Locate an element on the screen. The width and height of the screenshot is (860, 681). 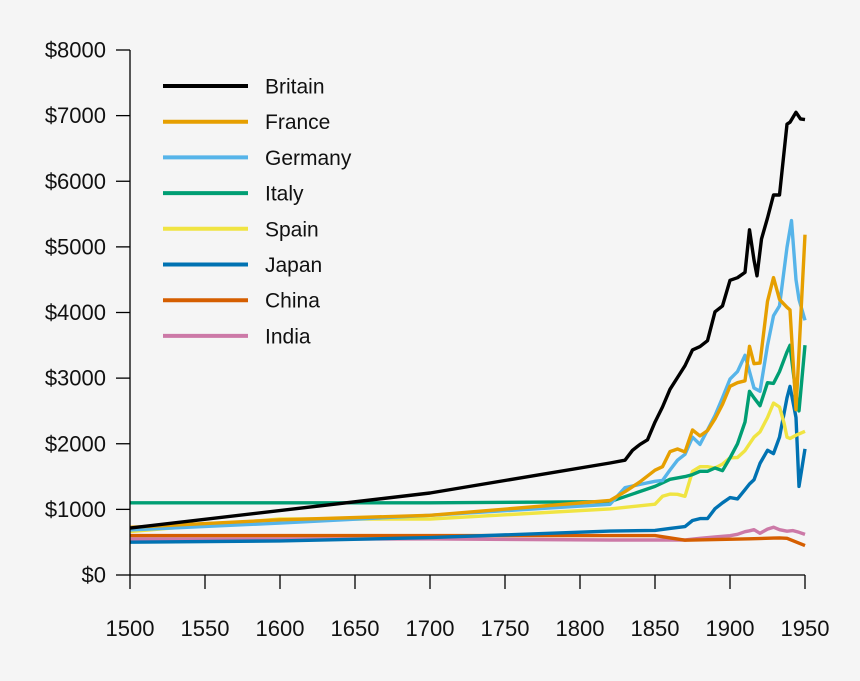
x-tick-label: 1650 is located at coordinates (355, 628).